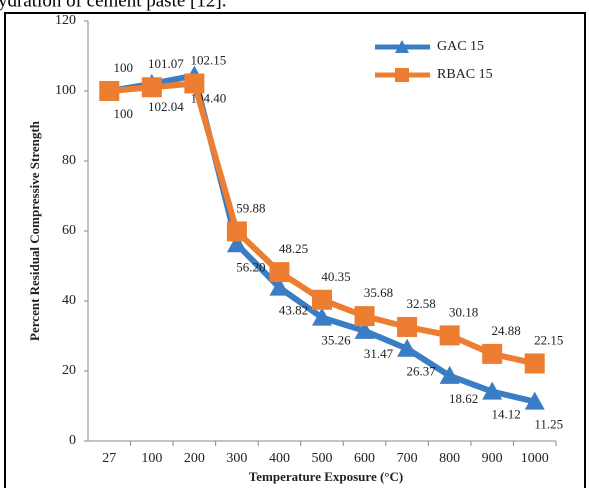  I want to click on data-label: 11.25, so click(548, 424).